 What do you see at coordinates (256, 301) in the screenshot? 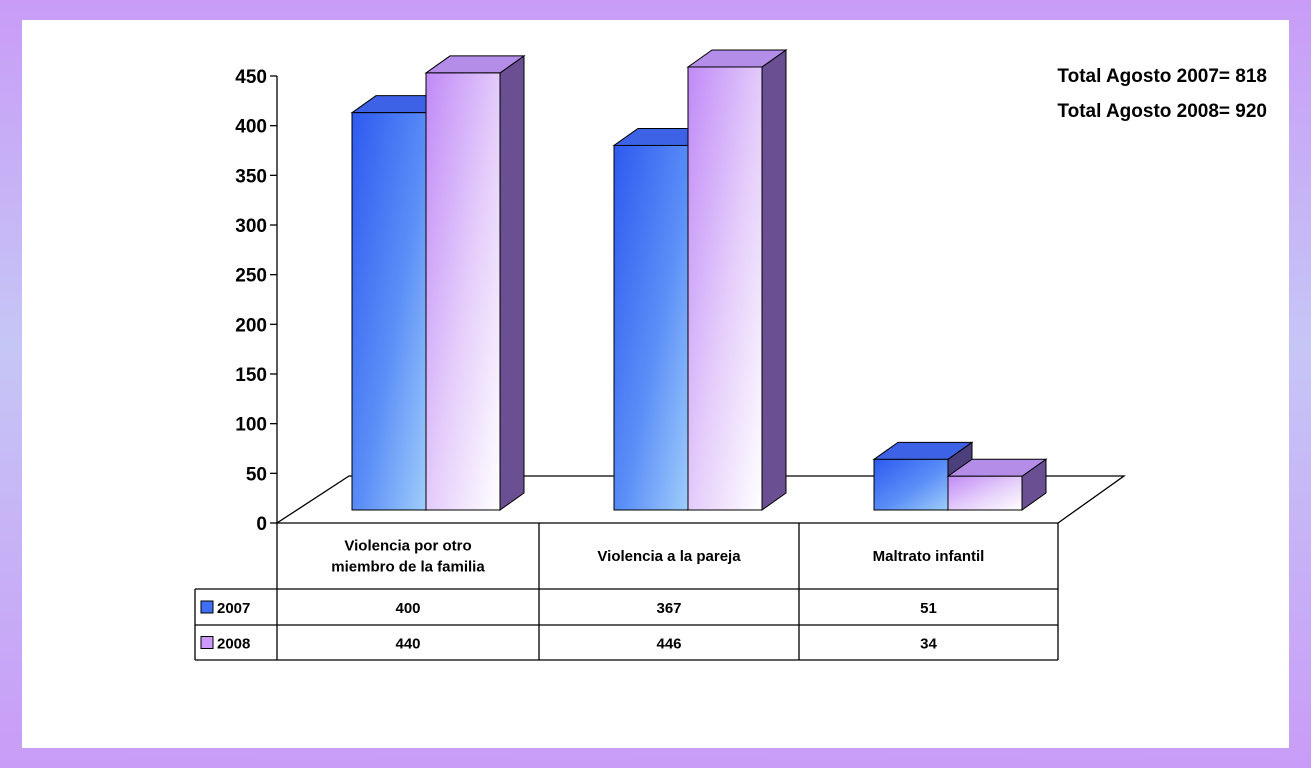
I see `y-axis: 0 50 100 150 200 250 300 350 400 450` at bounding box center [256, 301].